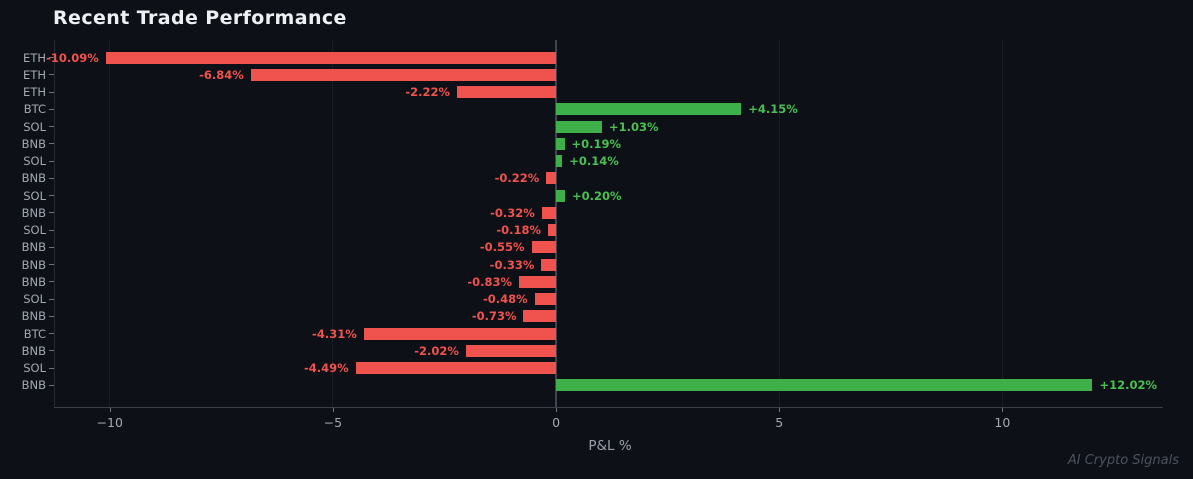 The width and height of the screenshot is (1193, 479). I want to click on x-tick-label: 10, so click(1002, 422).